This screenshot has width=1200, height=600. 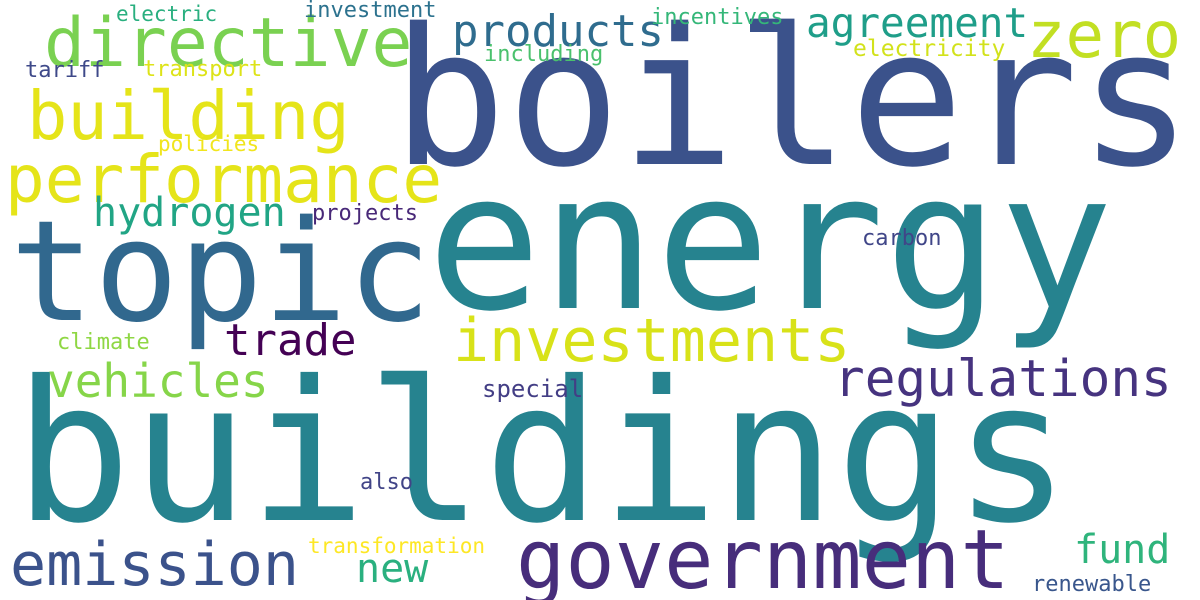 I want to click on word: projects, so click(x=365, y=214).